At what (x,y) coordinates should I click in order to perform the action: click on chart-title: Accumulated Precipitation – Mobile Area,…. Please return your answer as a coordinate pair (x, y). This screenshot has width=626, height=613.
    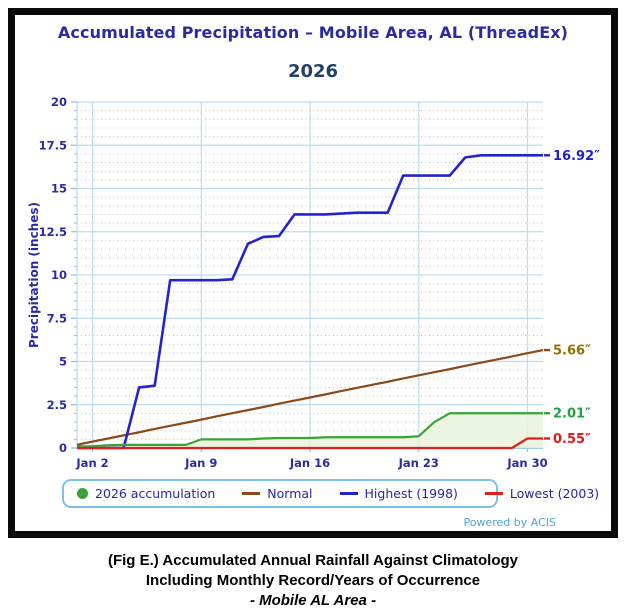
    Looking at the image, I should click on (313, 32).